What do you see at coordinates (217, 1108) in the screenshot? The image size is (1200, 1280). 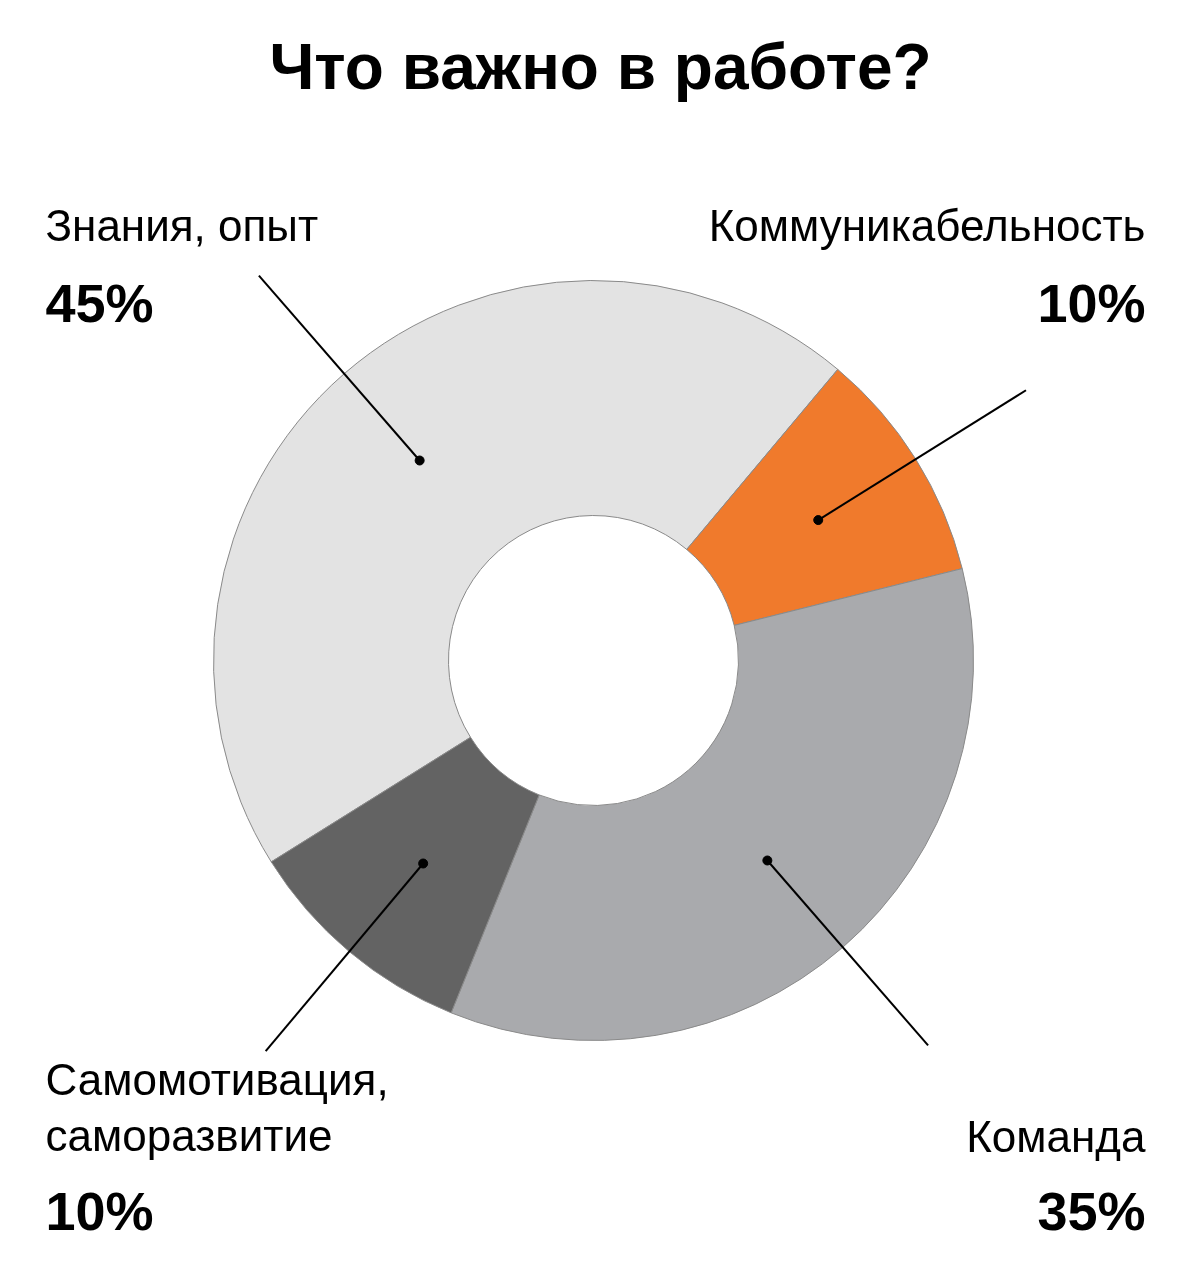 I see `slice-label: Самомотивация, саморазвитие` at bounding box center [217, 1108].